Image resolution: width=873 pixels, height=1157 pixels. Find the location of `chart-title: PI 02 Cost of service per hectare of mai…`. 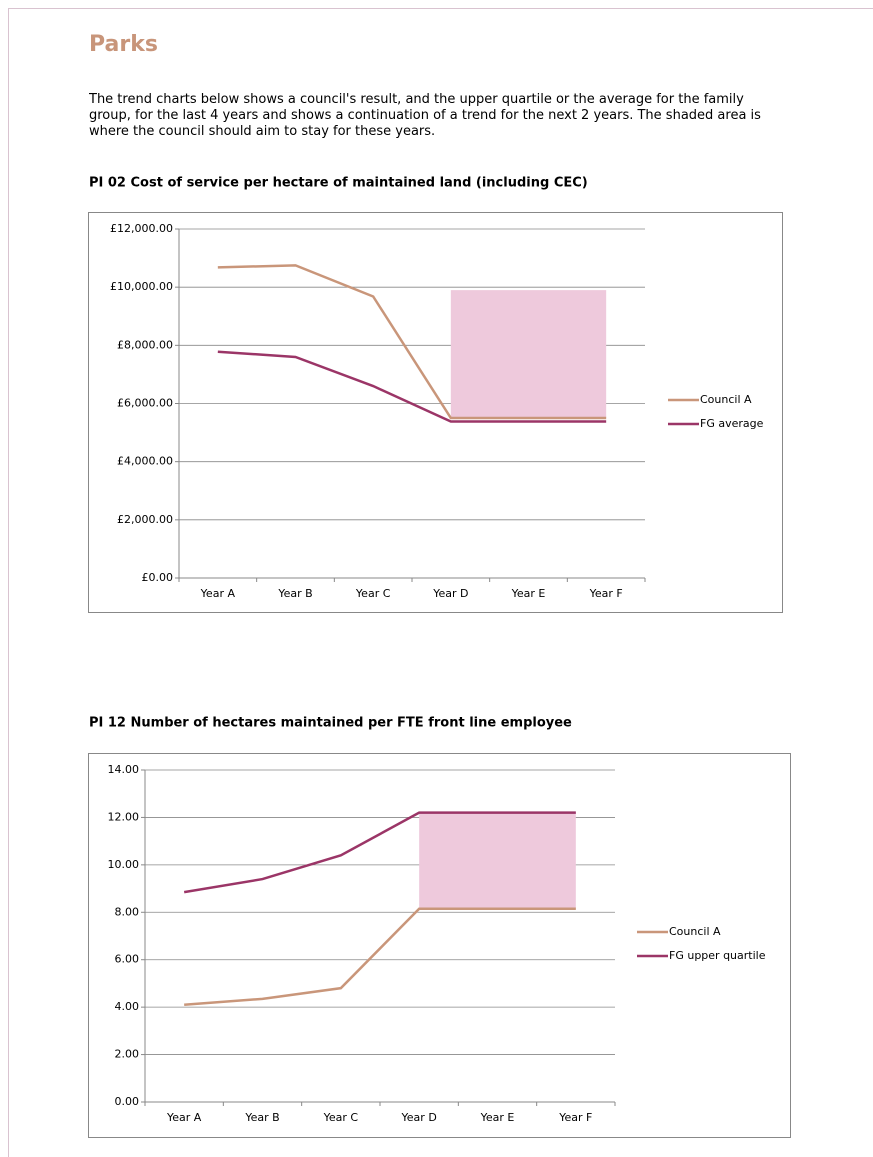

chart-title: PI 02 Cost of service per hectare of mai… is located at coordinates (338, 183).